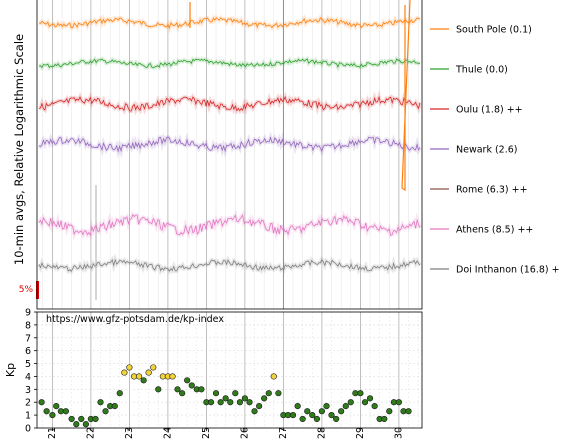 This screenshot has width=567, height=440. I want to click on legend-label: Athens (8.5) ++, so click(494, 230).